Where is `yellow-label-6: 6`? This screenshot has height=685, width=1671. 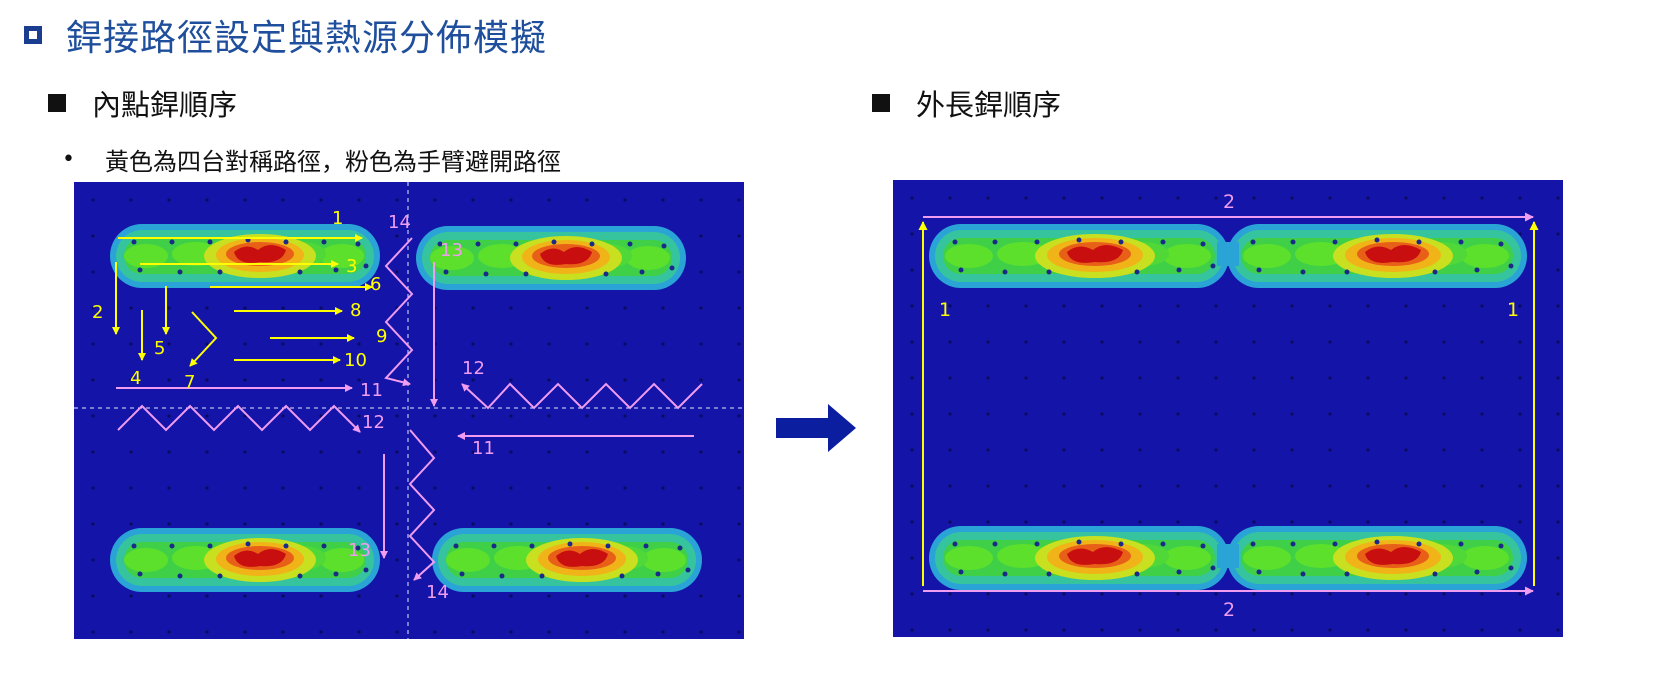 yellow-label-6: 6 is located at coordinates (375, 284).